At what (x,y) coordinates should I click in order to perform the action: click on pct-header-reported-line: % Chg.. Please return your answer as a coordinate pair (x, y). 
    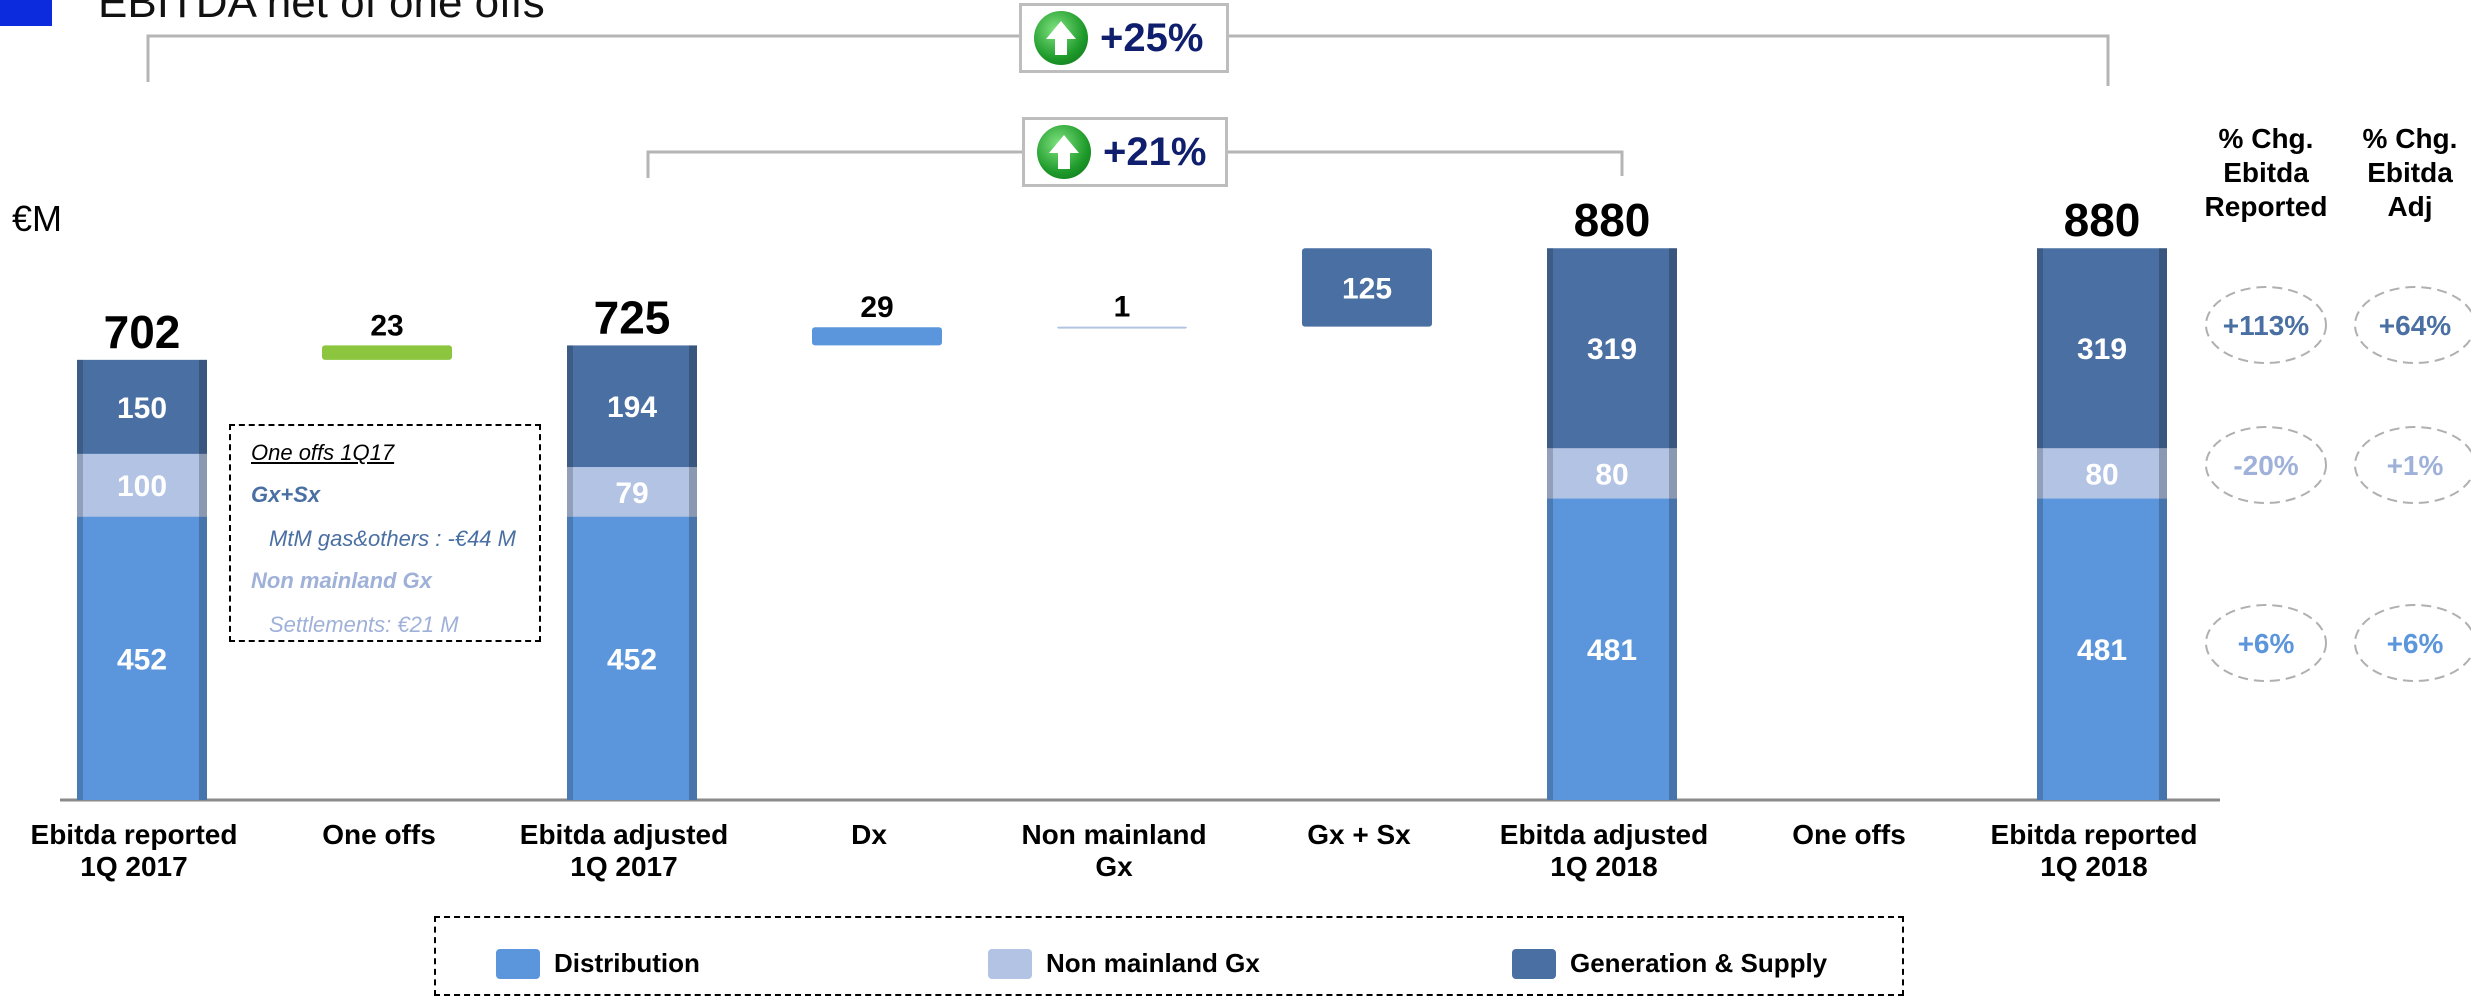
    Looking at the image, I should click on (2266, 138).